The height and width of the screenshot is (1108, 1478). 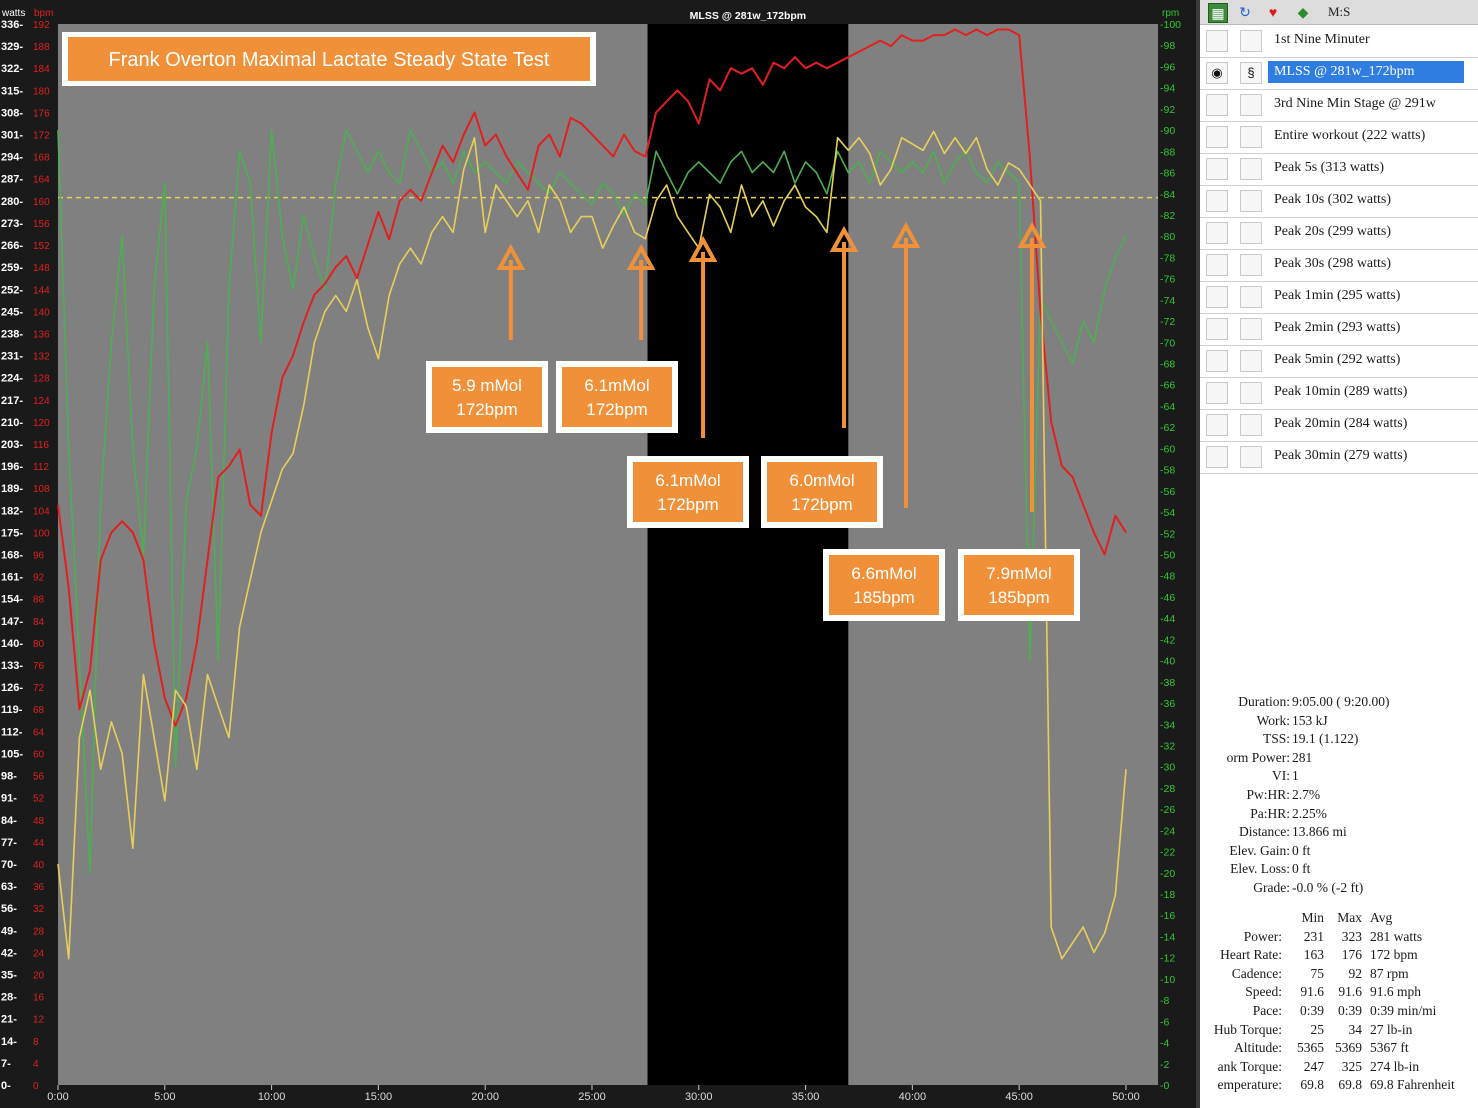 I want to click on range-row: ◉ § MLSS @ 281w_172bpm, so click(x=1339, y=74).